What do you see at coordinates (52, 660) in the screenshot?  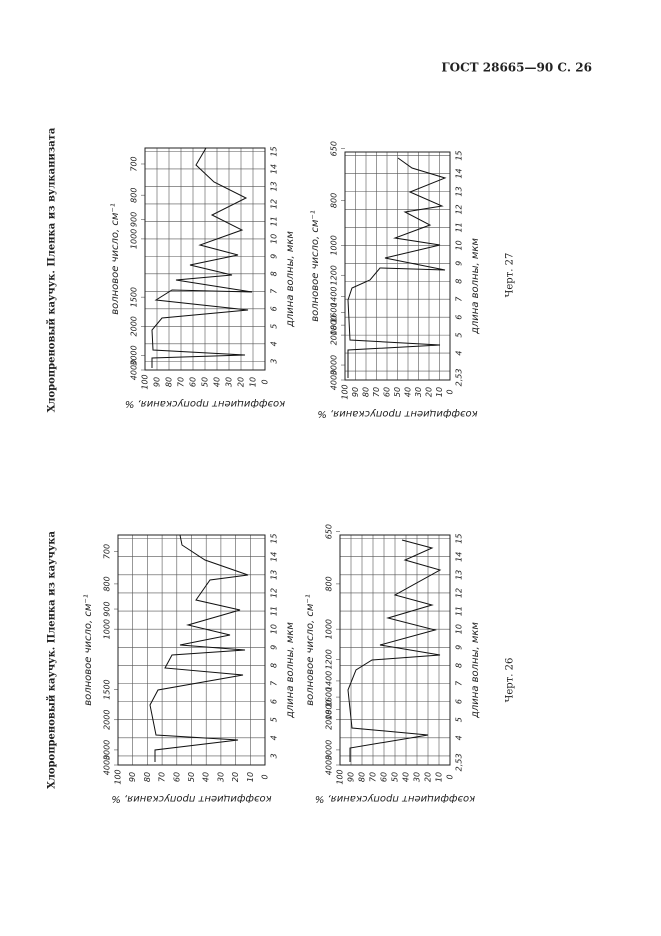 I see `figure-caption: Хлоропреновый каучук. Пленка из каучука` at bounding box center [52, 660].